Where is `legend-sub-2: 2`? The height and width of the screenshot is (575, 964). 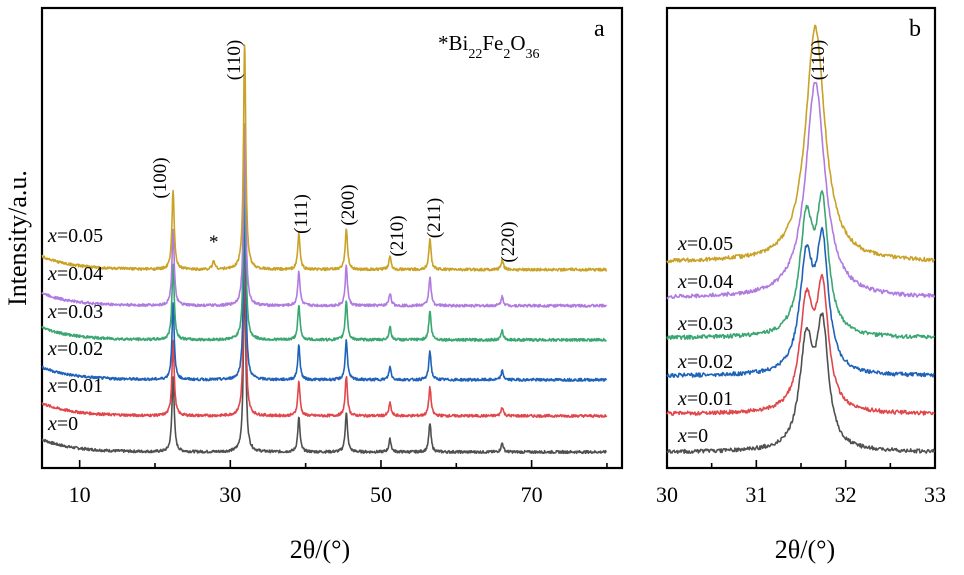 legend-sub-2: 2 is located at coordinates (506, 54).